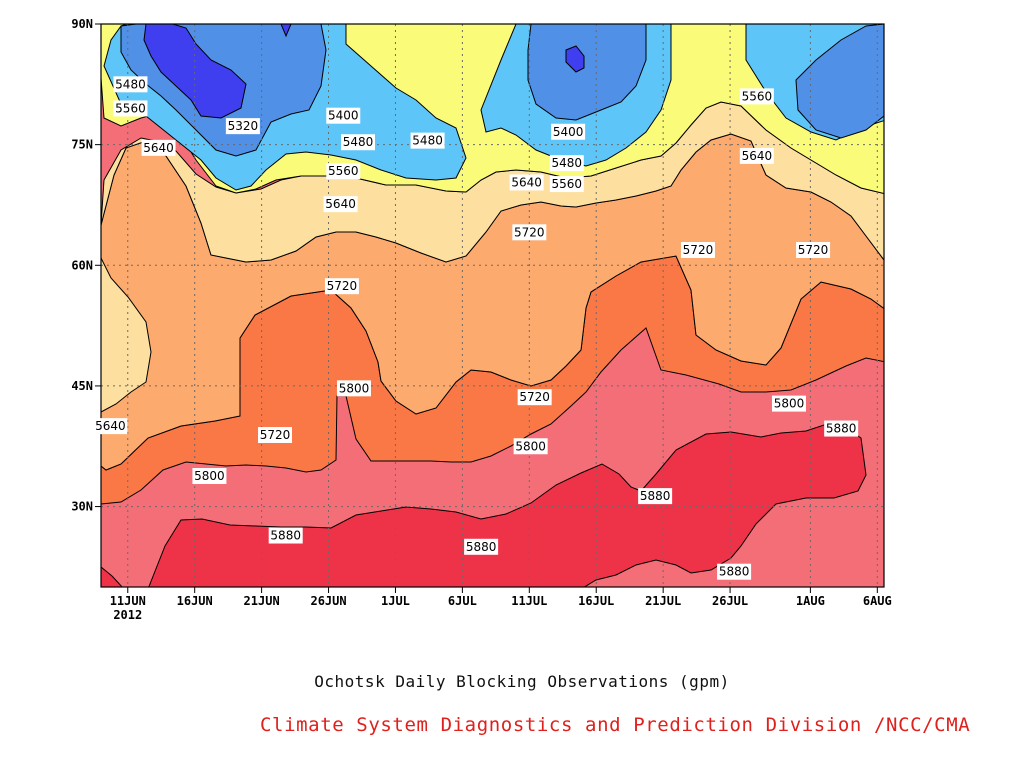  I want to click on x-tick-label: 11JUL, so click(529, 601).